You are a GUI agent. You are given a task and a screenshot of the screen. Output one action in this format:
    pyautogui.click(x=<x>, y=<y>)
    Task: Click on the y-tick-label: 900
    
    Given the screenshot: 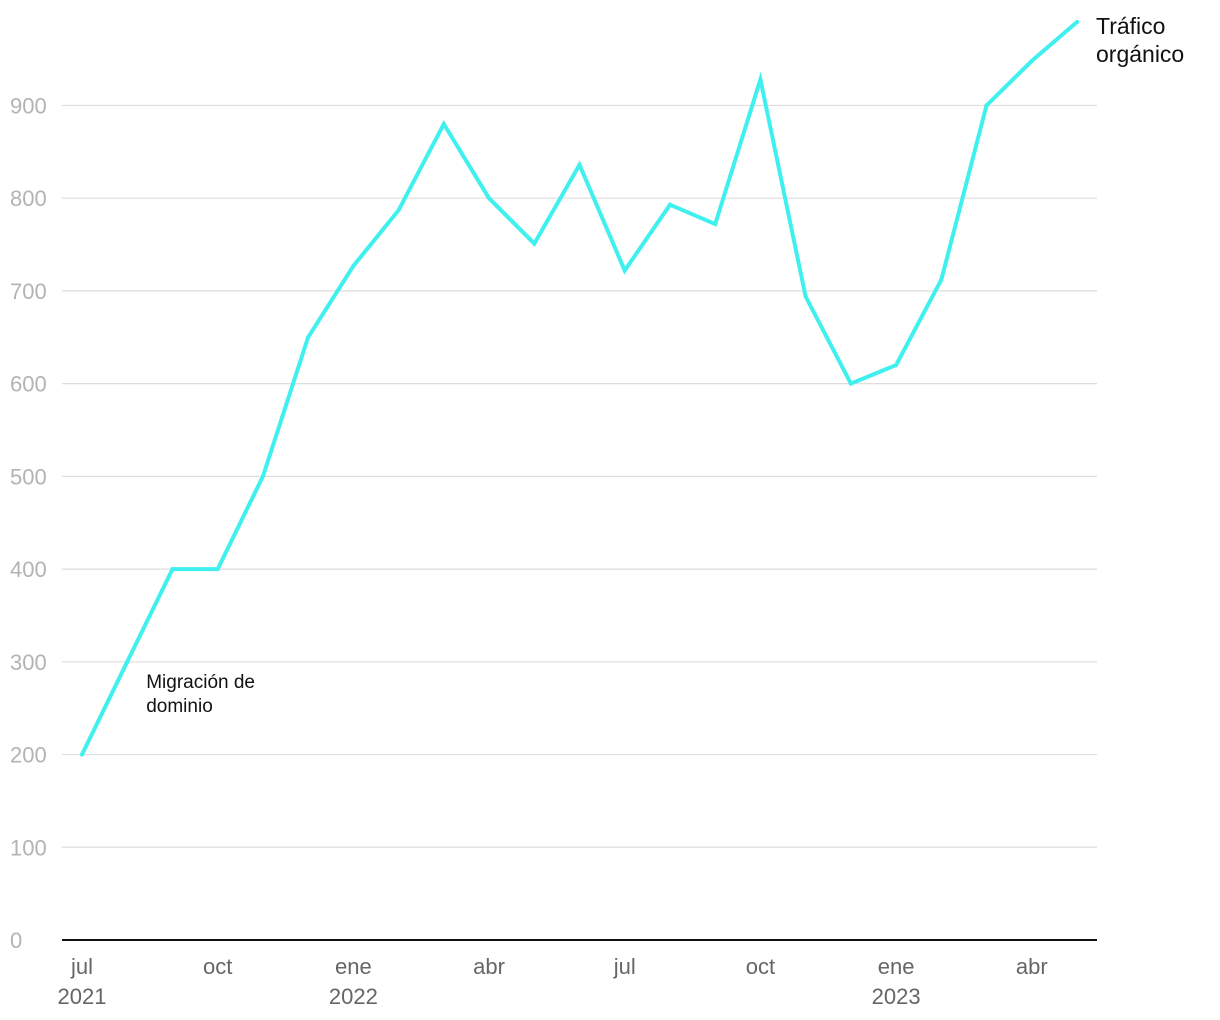 What is the action you would take?
    pyautogui.click(x=28, y=105)
    